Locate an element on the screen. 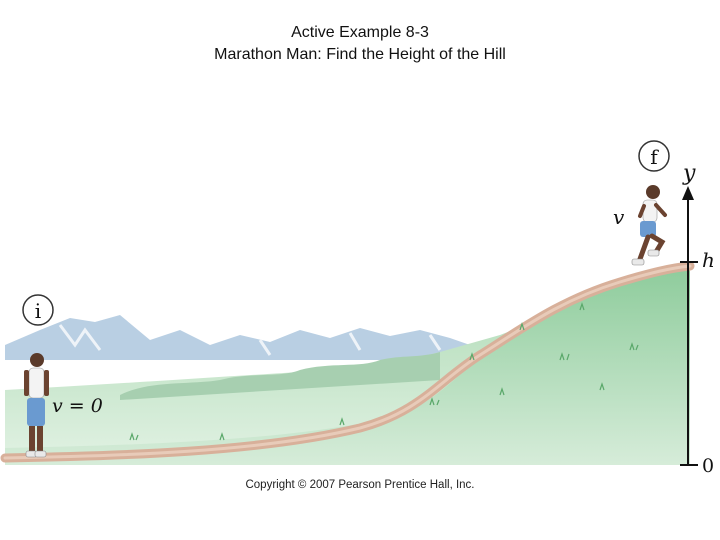 The image size is (720, 540). mountain-highlights is located at coordinates (250, 340).